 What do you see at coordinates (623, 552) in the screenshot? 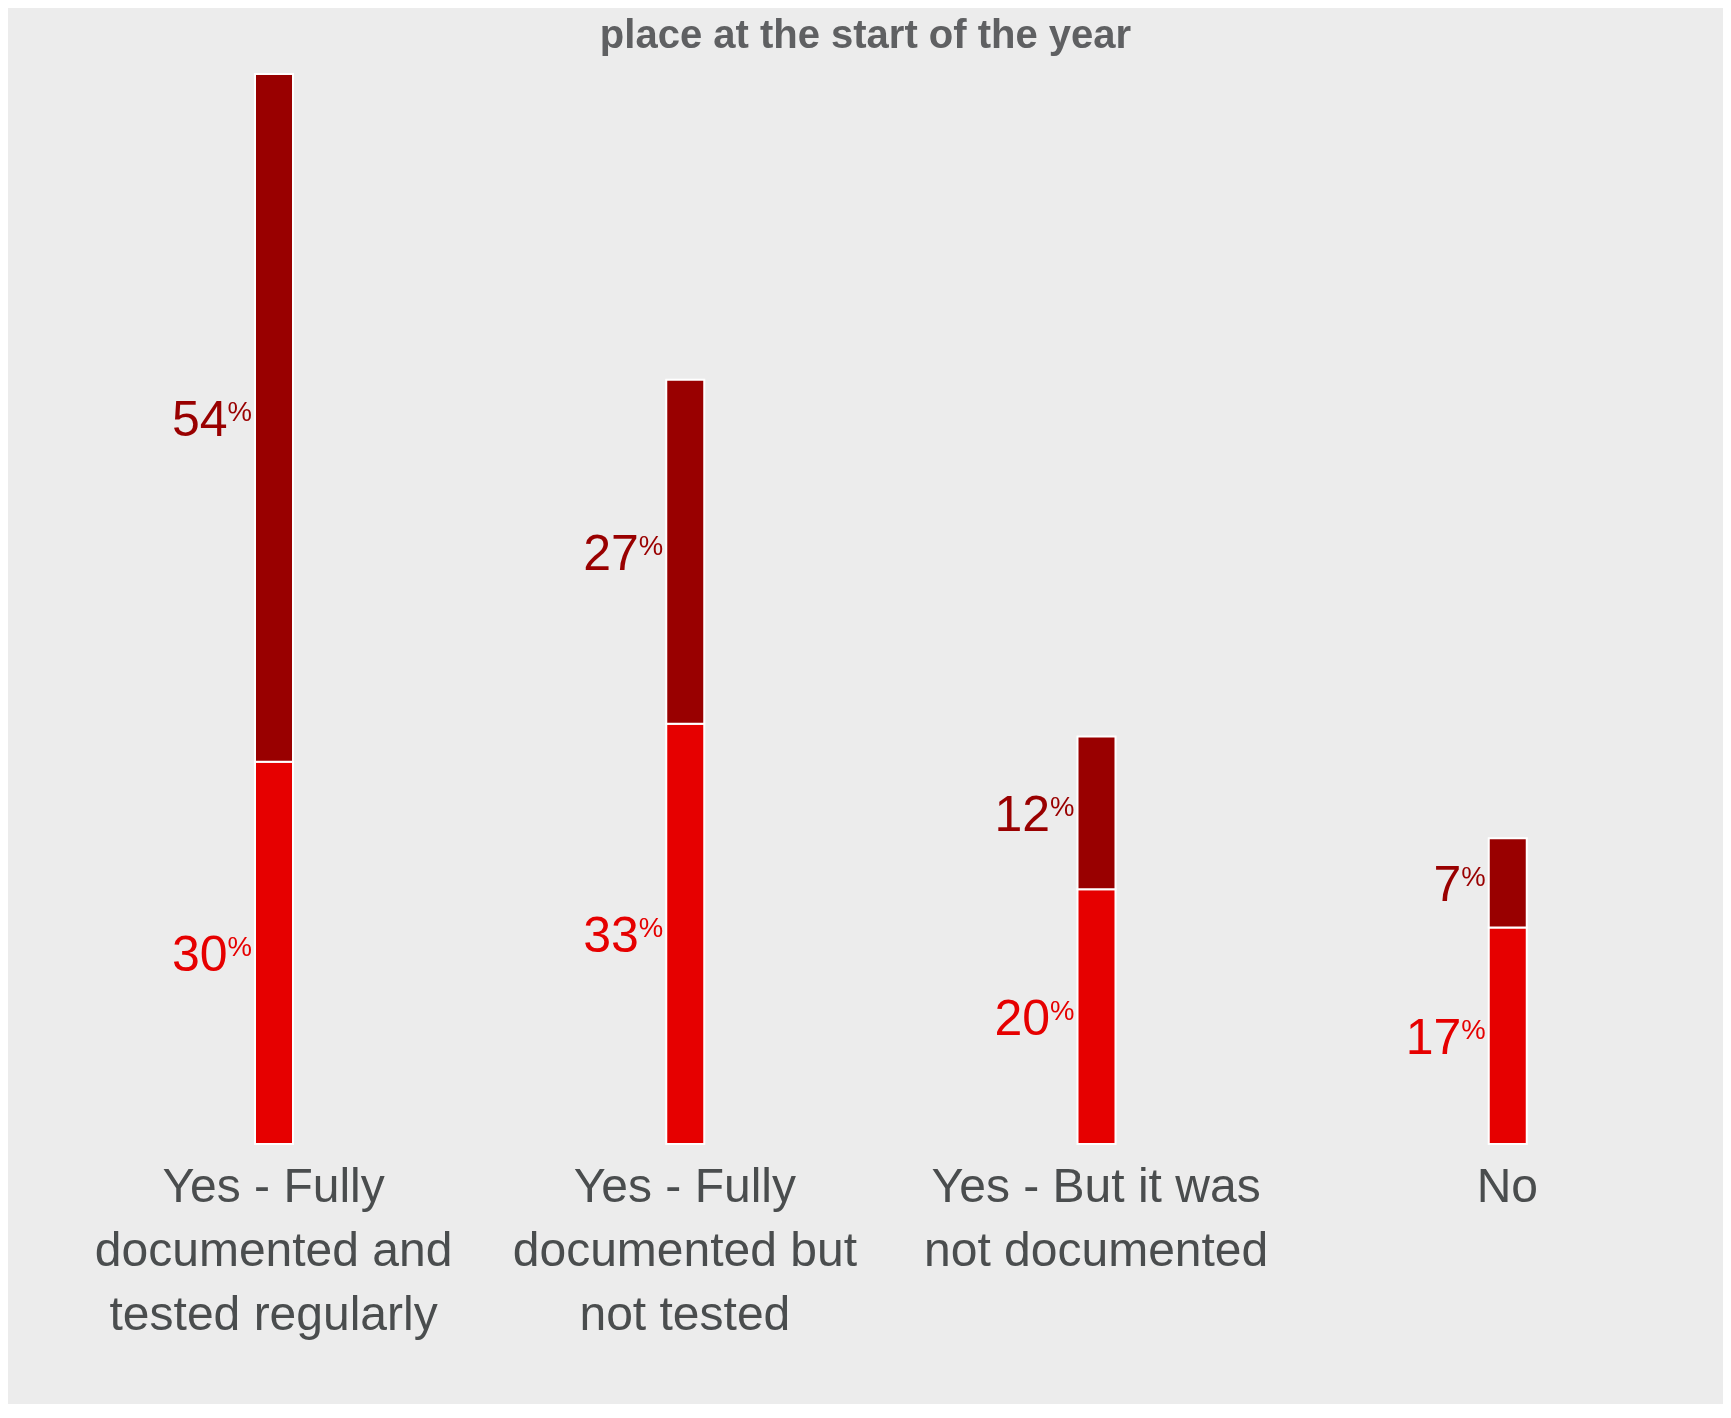
I see `data-label: 27$^{%}$` at bounding box center [623, 552].